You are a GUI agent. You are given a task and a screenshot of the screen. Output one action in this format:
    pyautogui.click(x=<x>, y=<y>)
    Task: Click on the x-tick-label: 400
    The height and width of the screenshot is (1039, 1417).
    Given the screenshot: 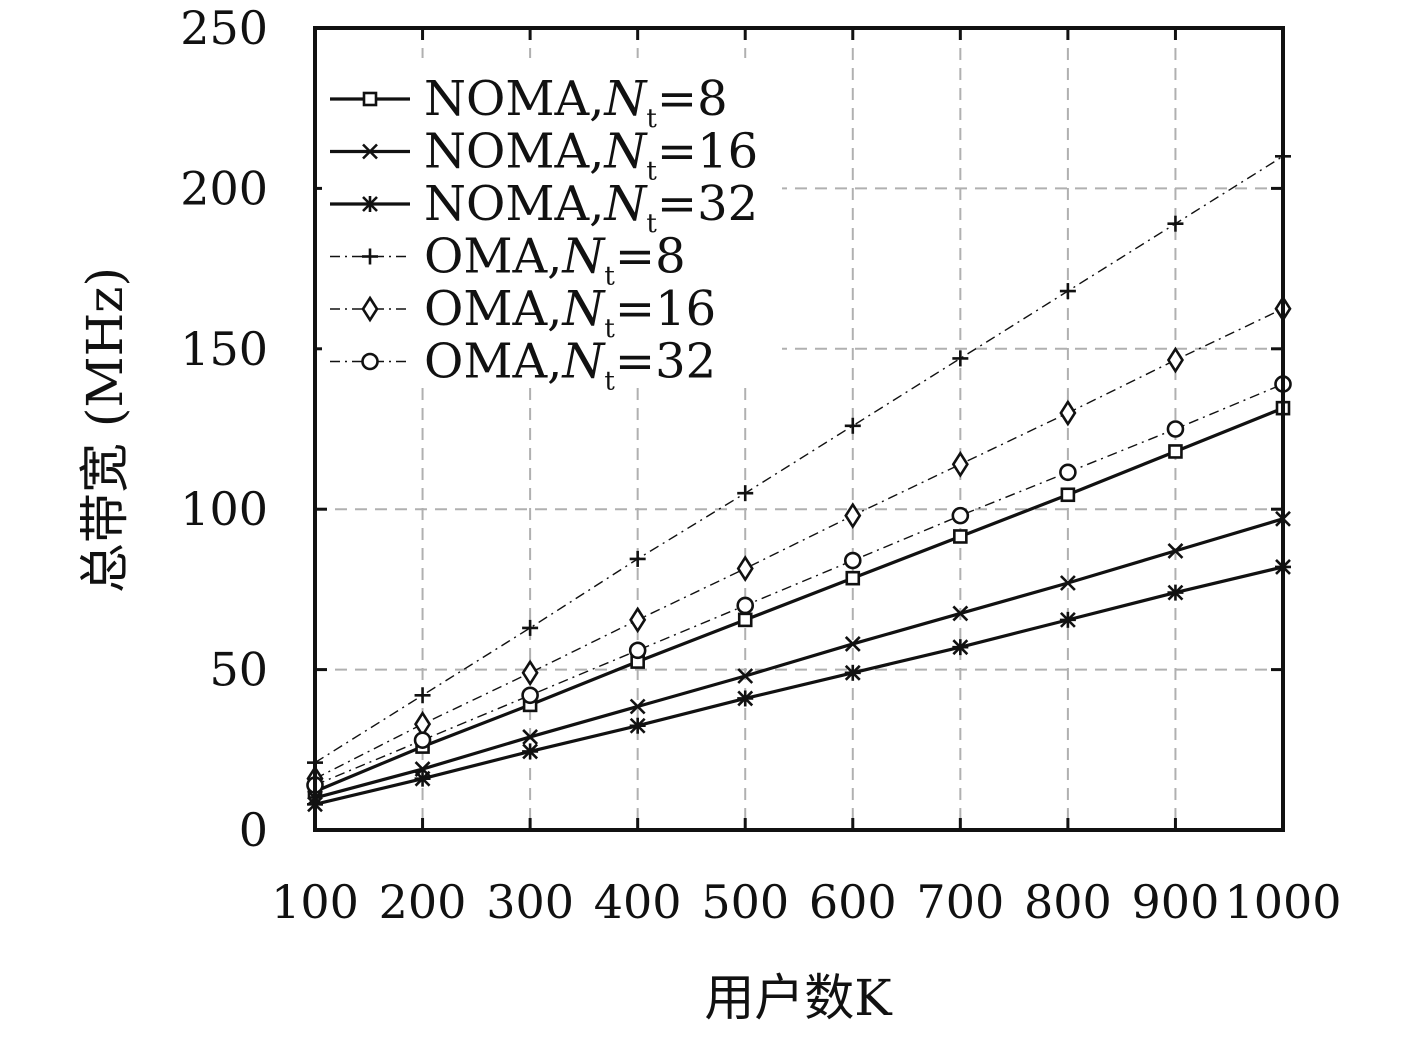 What is the action you would take?
    pyautogui.click(x=638, y=902)
    